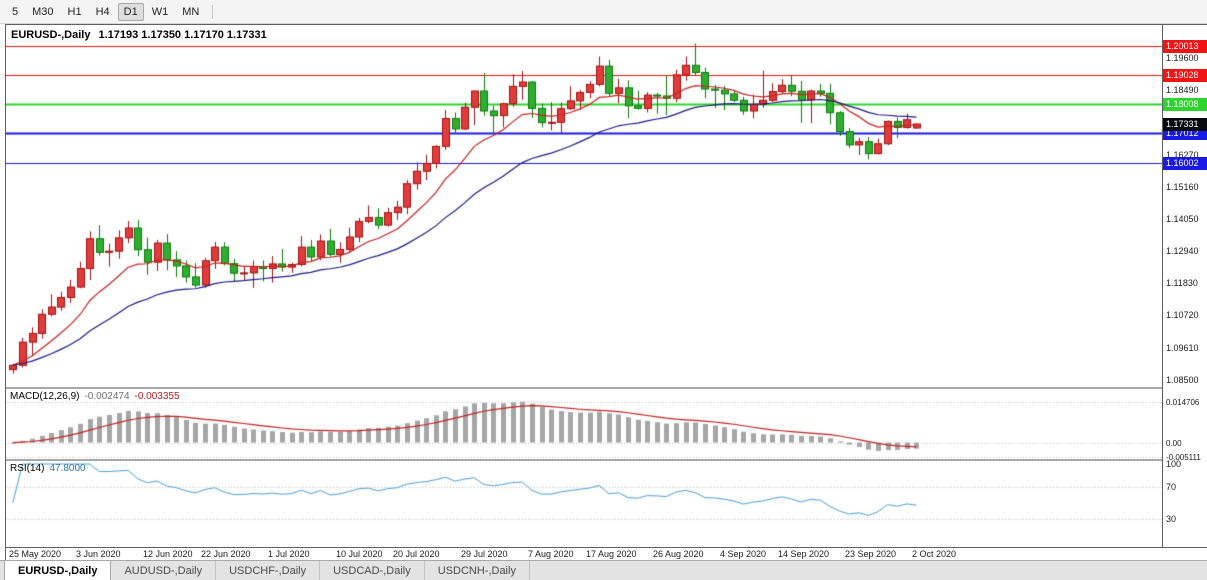  Describe the element at coordinates (164, 570) in the screenshot. I see `tab-audusd-daily: AUDUSD-,Daily` at that location.